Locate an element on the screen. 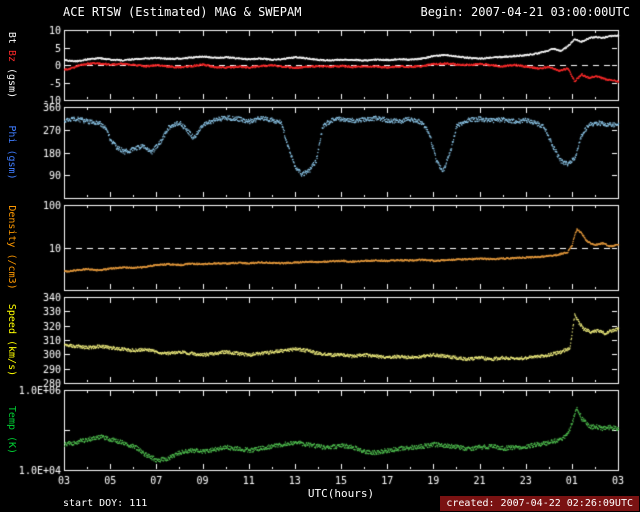 This screenshot has width=640, height=512. gsm-unit-label: (gsm) is located at coordinates (11, 80).